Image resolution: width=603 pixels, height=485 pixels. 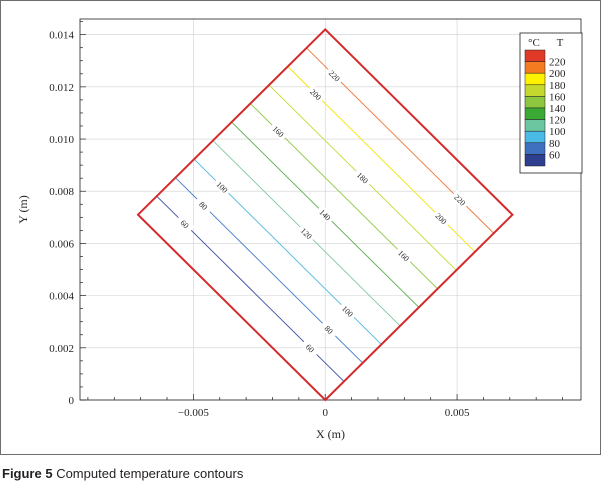 I want to click on x-axis-ticks: −0.005 0 0.005, so click(x=325, y=406).